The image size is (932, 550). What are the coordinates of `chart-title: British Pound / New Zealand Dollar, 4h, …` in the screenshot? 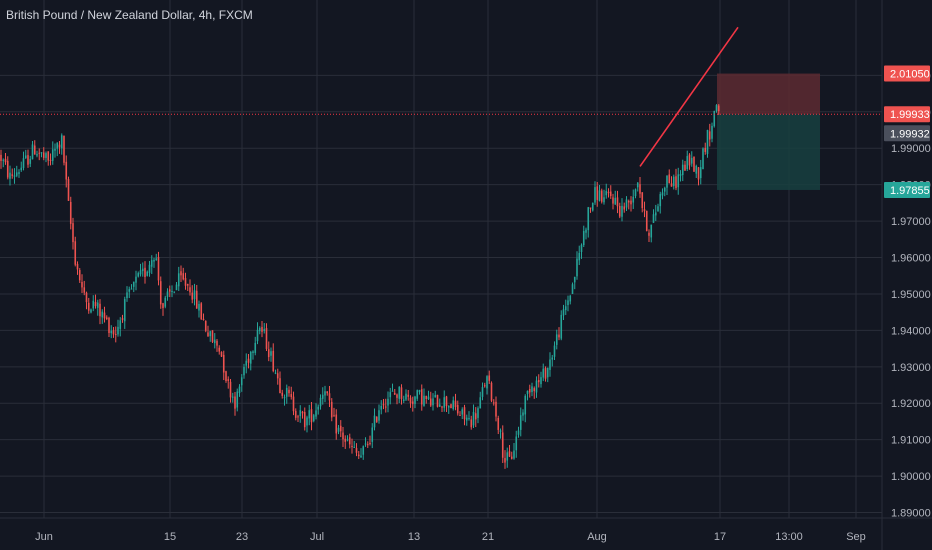 It's located at (129, 15).